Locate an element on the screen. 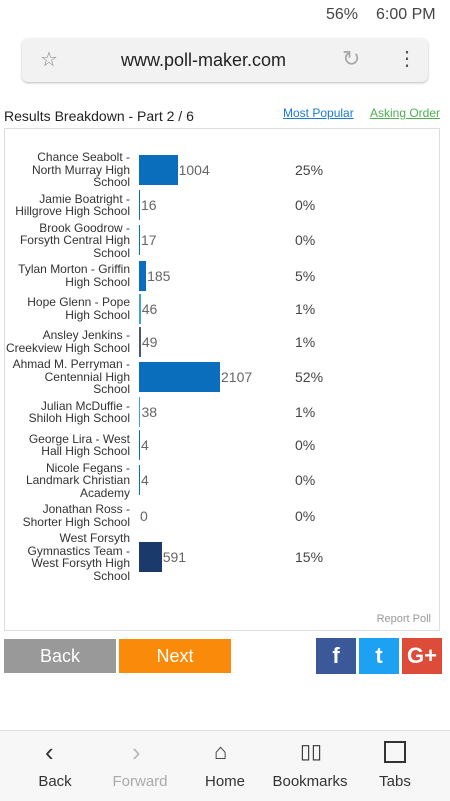 The image size is (450, 801). back-button: Back is located at coordinates (60, 656).